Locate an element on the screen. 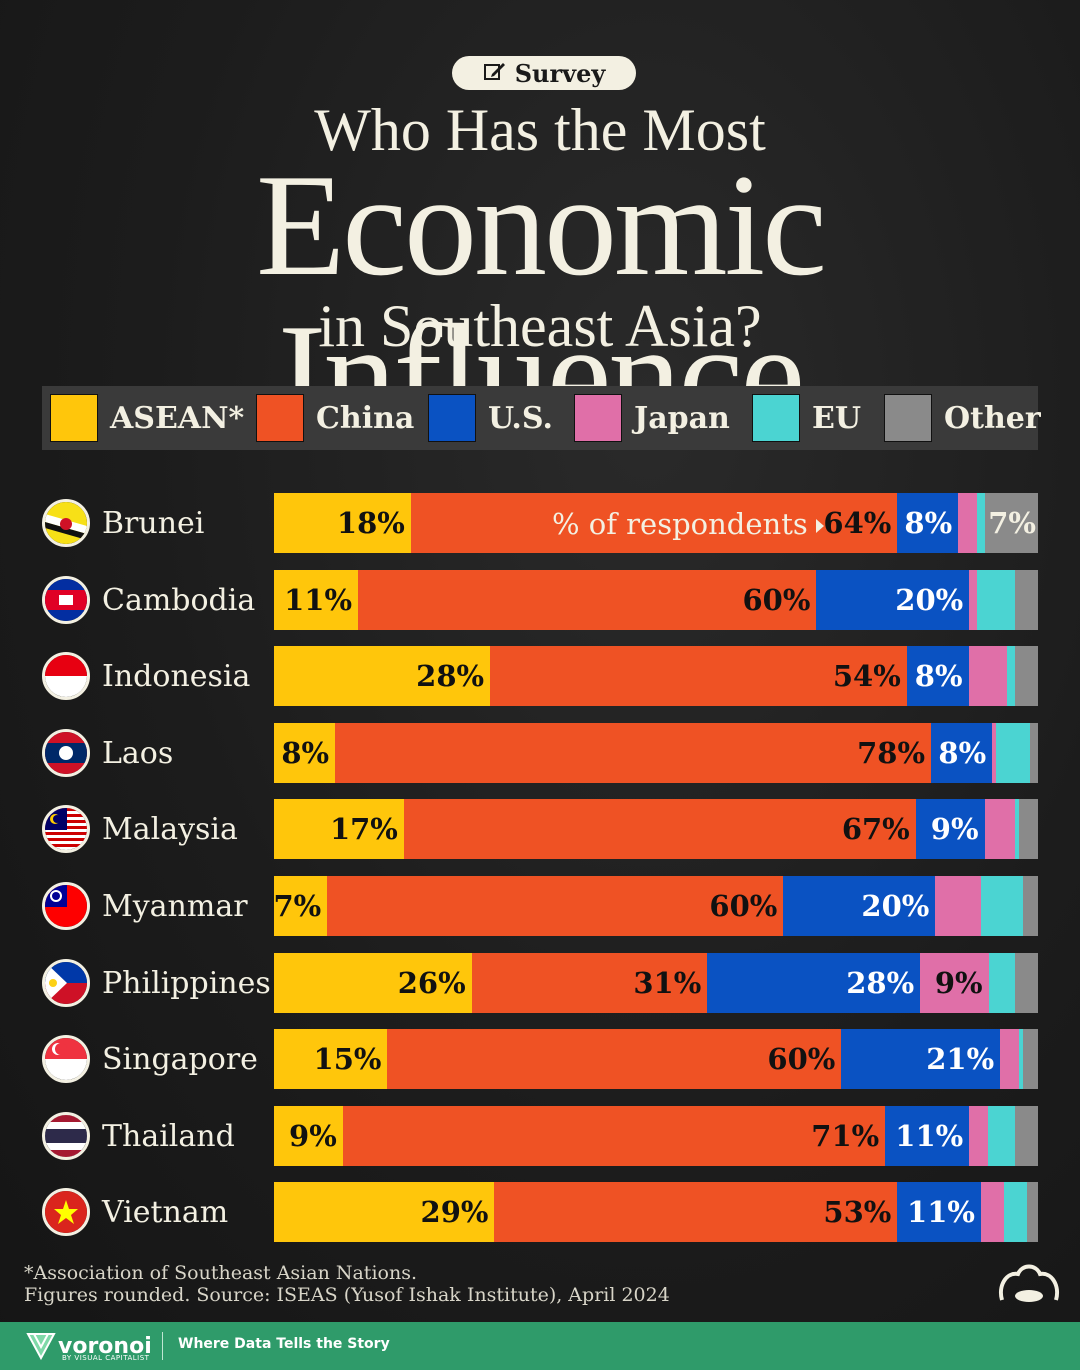 The image size is (1080, 1370). country-label: Malaysia is located at coordinates (140, 829).